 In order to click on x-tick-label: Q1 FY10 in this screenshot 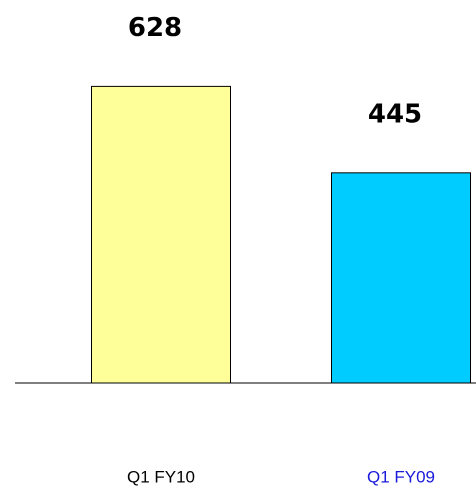, I will do `click(161, 476)`.